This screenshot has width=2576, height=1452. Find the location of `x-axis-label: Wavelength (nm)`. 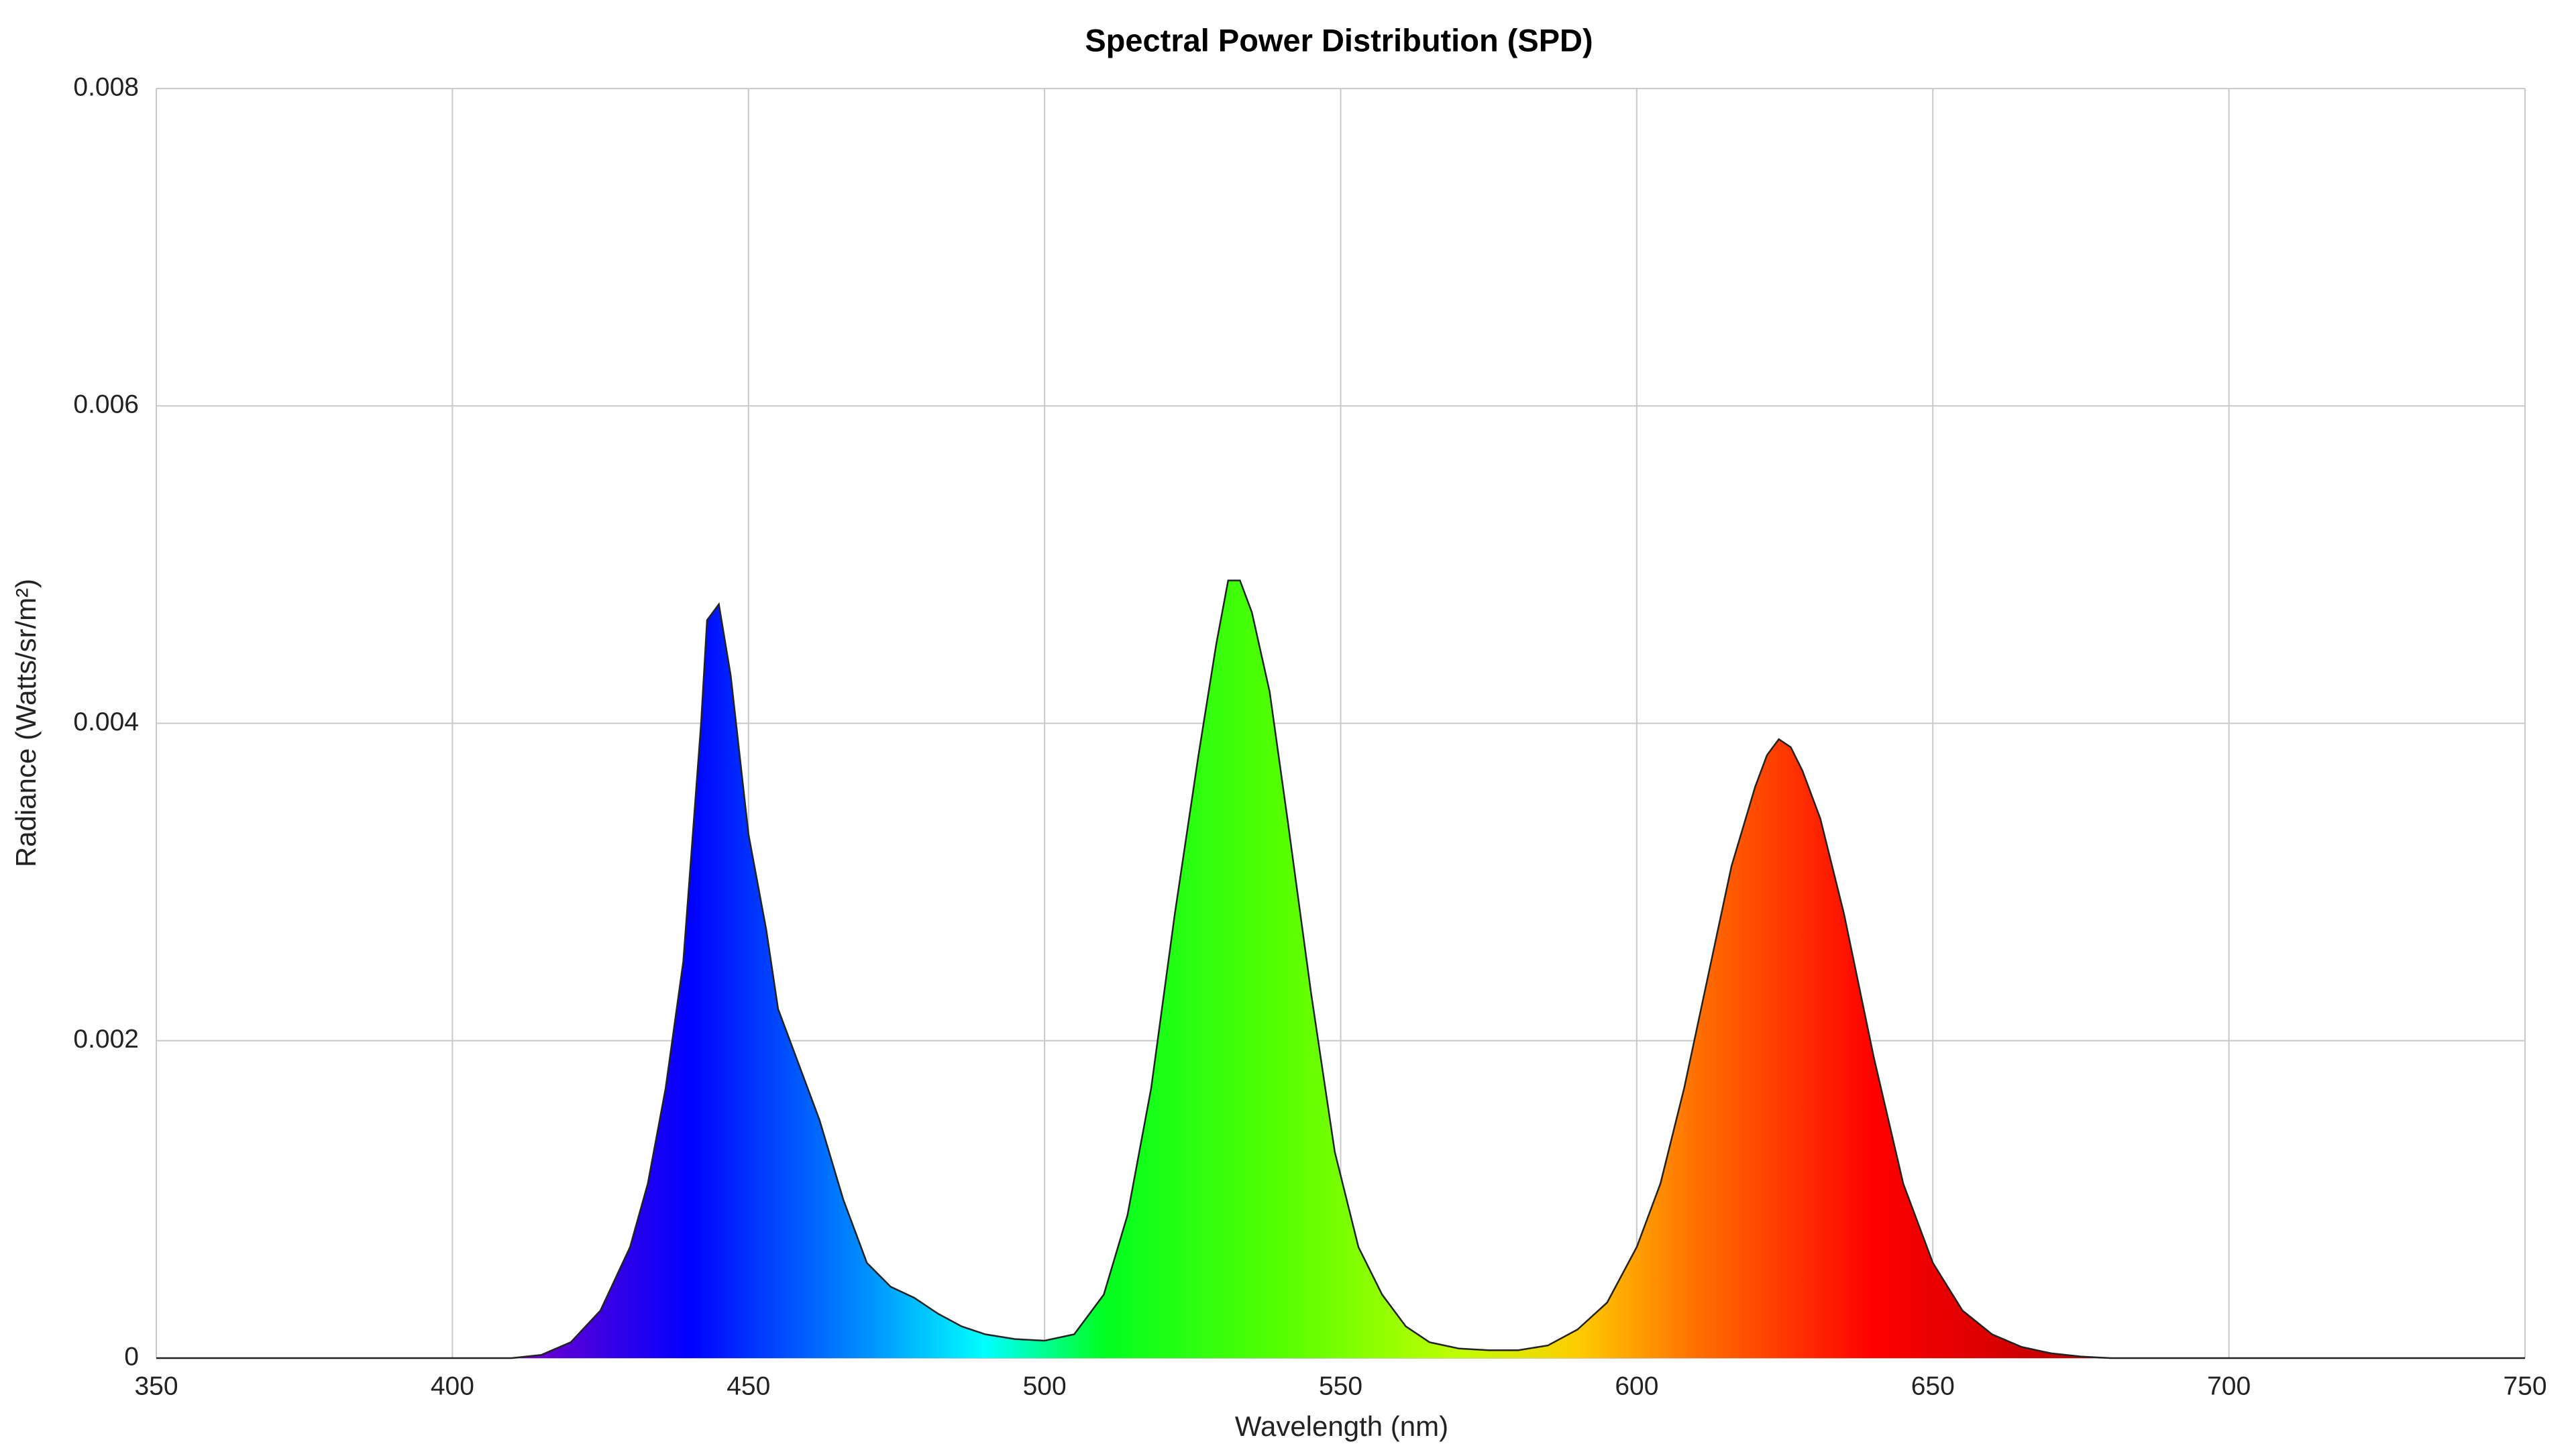

x-axis-label: Wavelength (nm) is located at coordinates (1341, 1426).